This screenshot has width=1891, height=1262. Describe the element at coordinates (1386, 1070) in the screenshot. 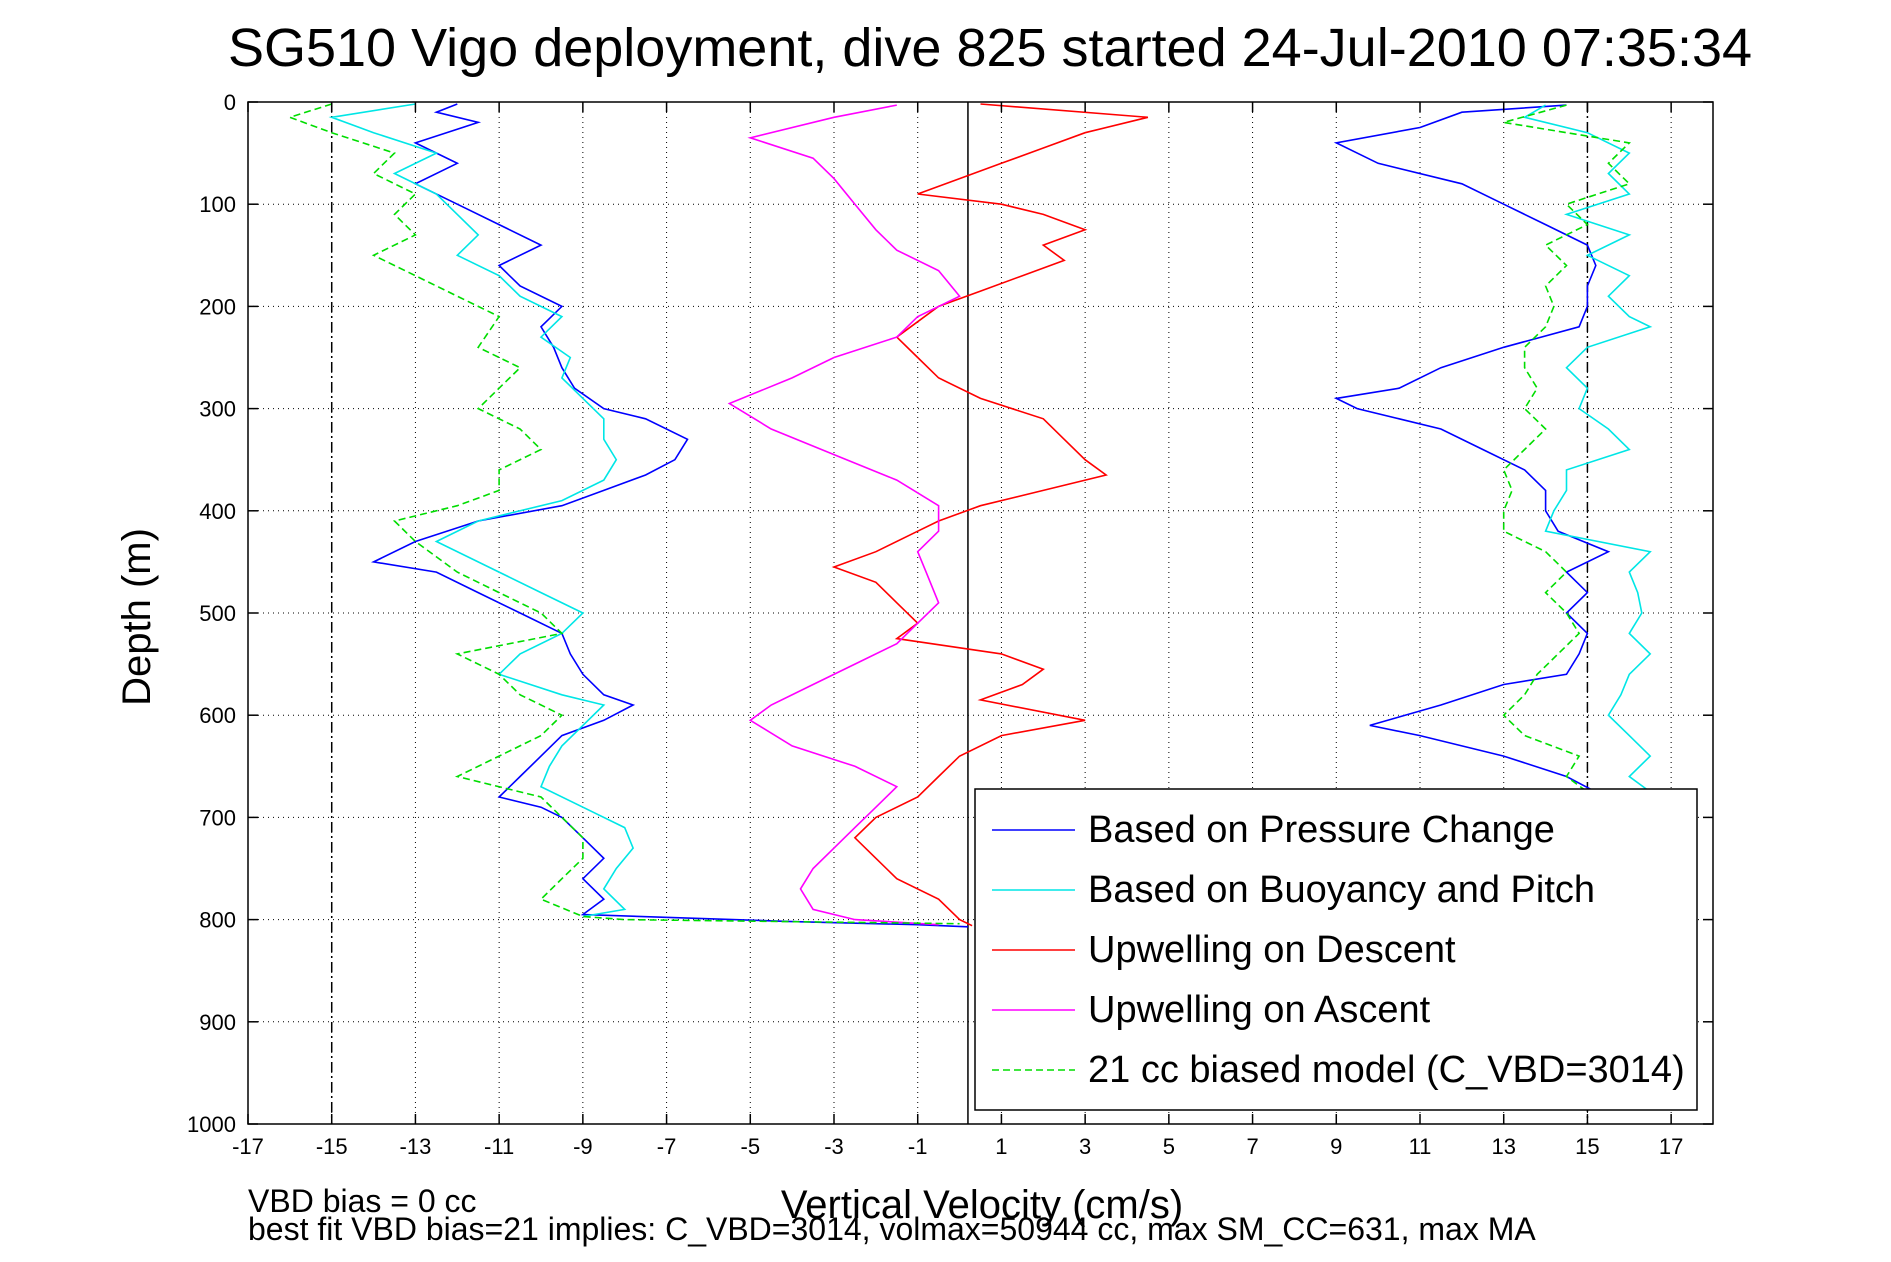

I see `legend-label-model: 21 cc biased model (C_VBD=3014)` at that location.